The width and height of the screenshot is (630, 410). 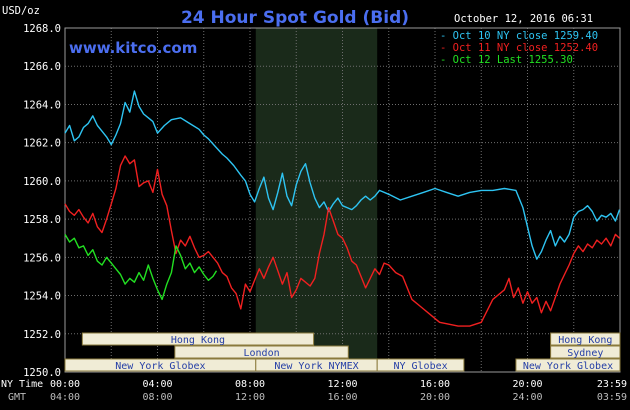 What do you see at coordinates (65, 384) in the screenshot?
I see `x-tick-label-ny: 00:00` at bounding box center [65, 384].